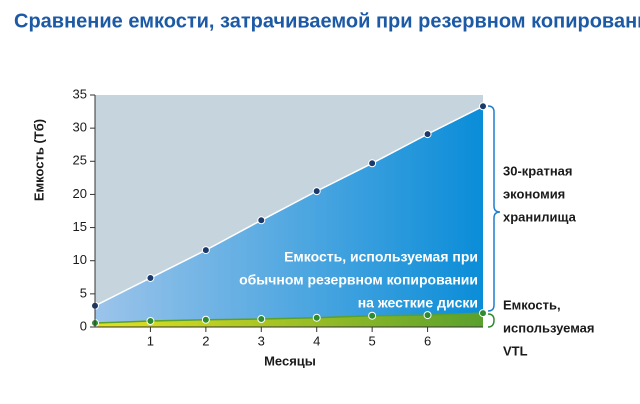 The image size is (640, 404). I want to click on area-label: Емкость, используемая при, so click(381, 257).